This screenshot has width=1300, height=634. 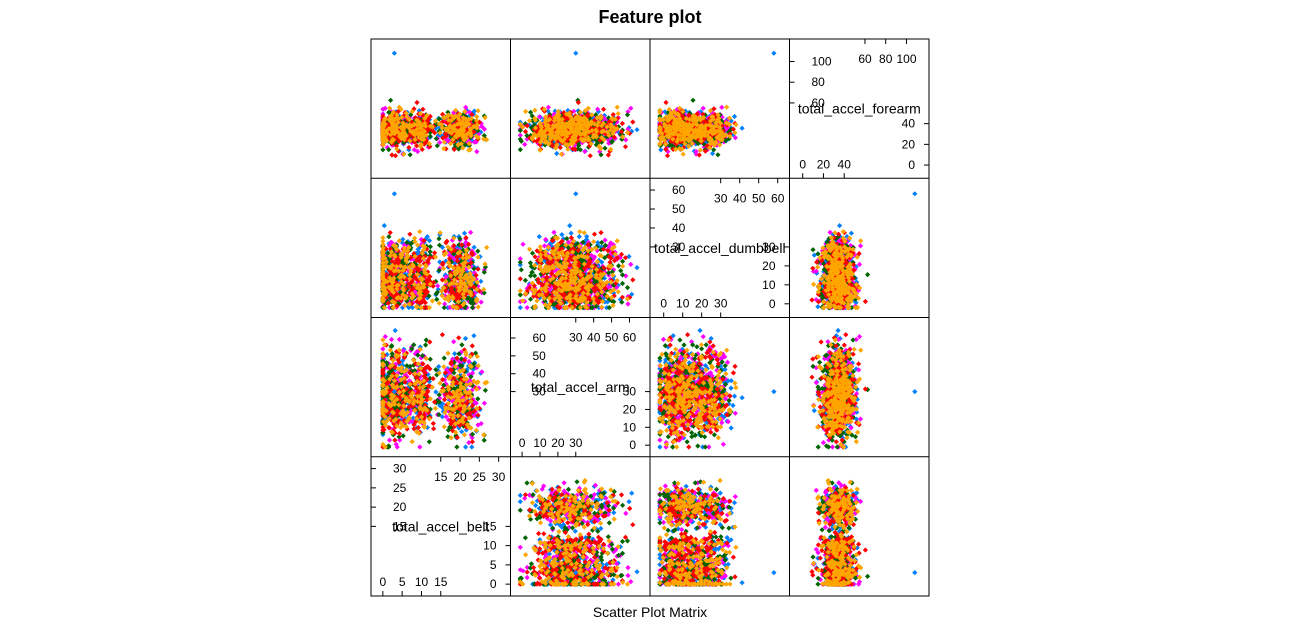 What do you see at coordinates (394, 194) in the screenshot?
I see `outlier-point` at bounding box center [394, 194].